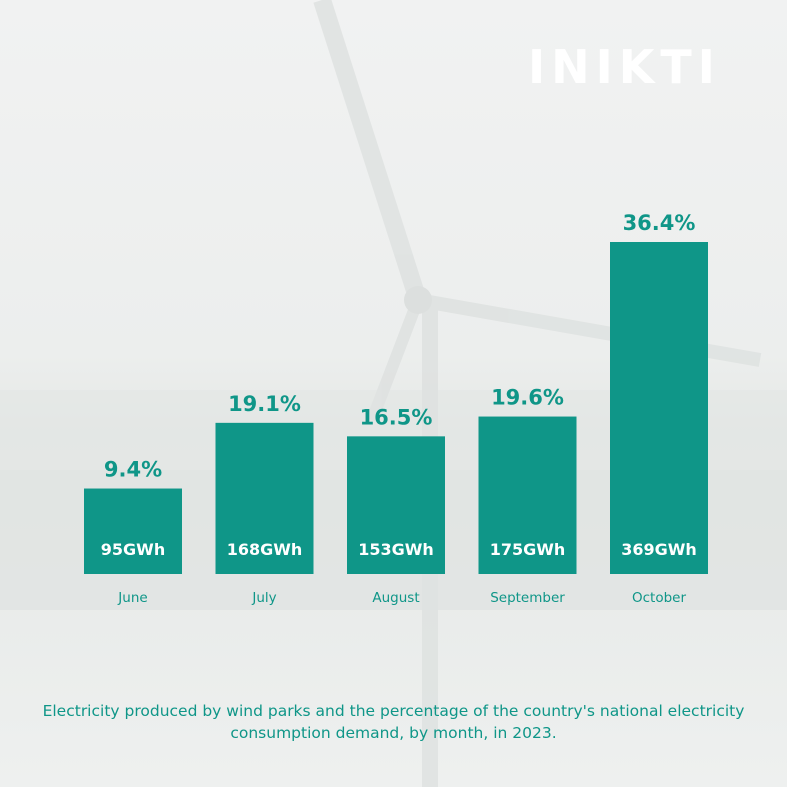  What do you see at coordinates (264, 498) in the screenshot?
I see `bar-july` at bounding box center [264, 498].